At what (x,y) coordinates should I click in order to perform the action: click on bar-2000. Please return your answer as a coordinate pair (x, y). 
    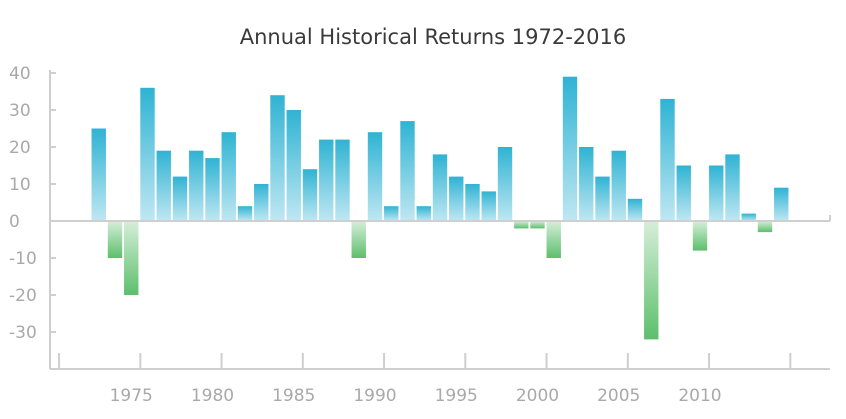
    Looking at the image, I should click on (537, 225).